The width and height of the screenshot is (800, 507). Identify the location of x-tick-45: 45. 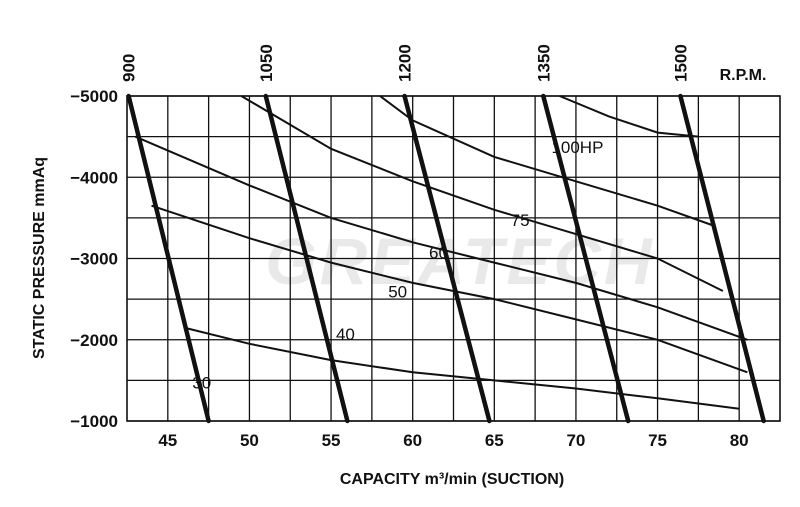
(167, 440).